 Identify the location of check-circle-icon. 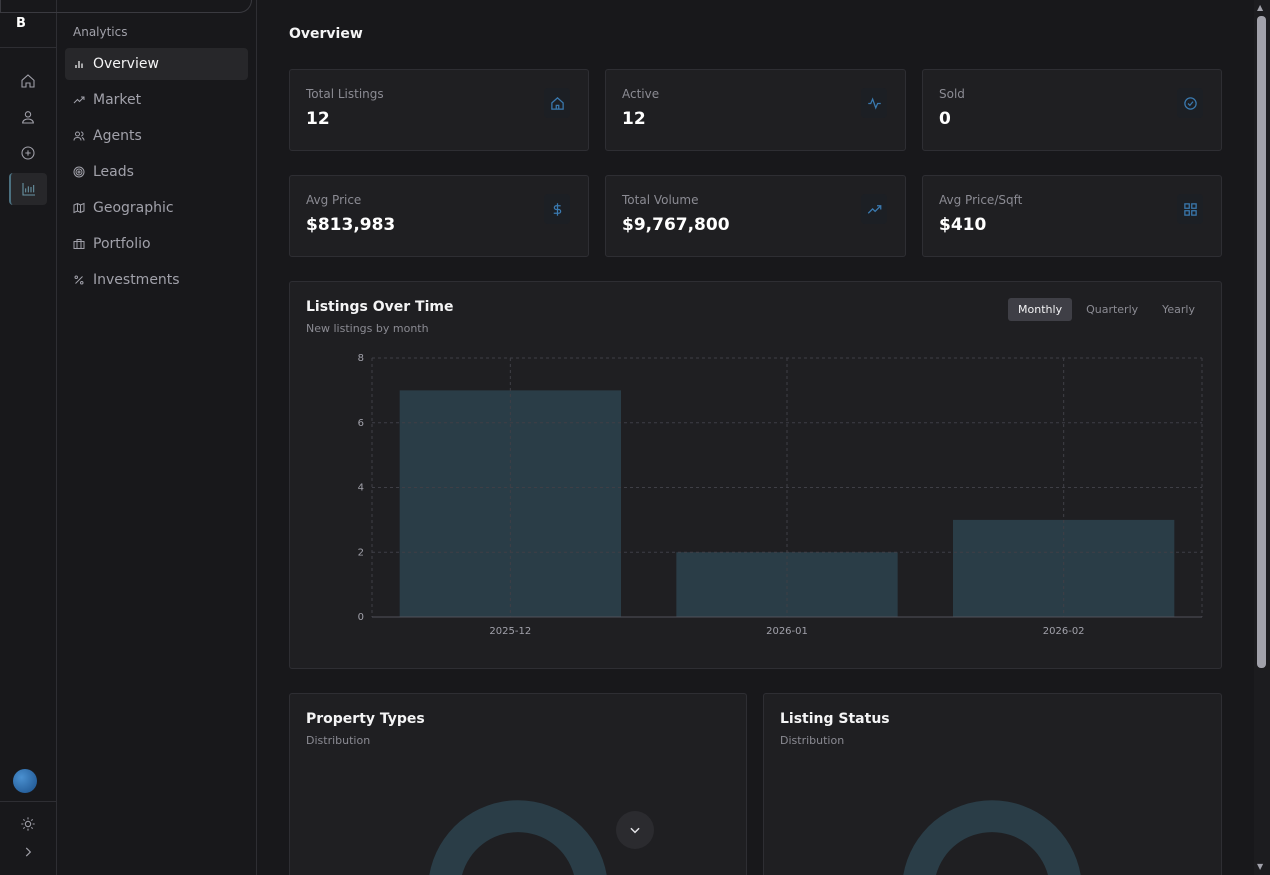
(1190, 103).